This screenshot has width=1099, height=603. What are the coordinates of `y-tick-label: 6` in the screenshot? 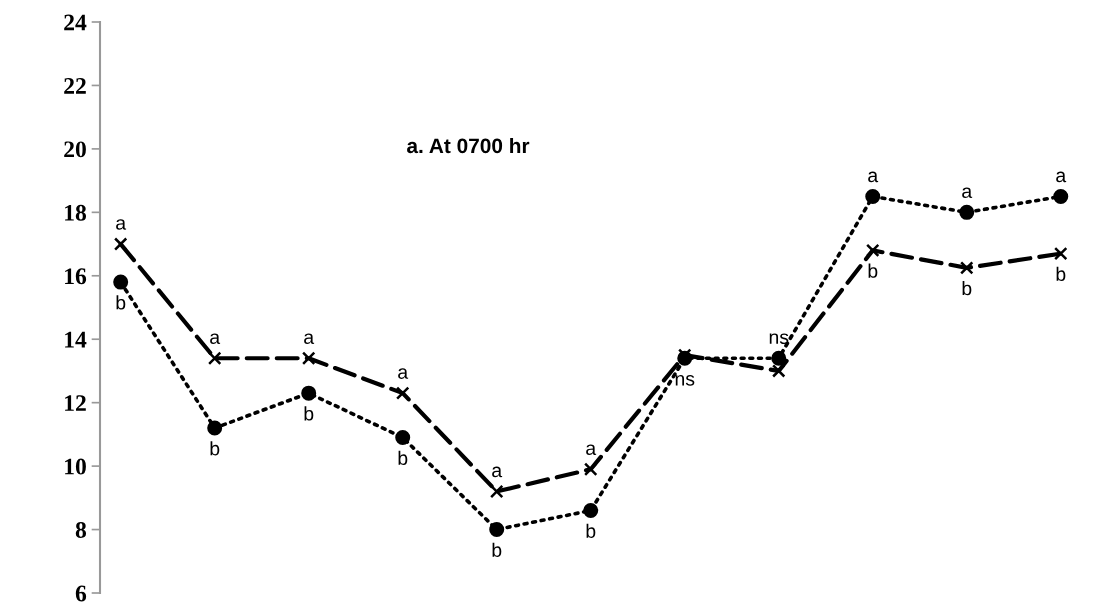 It's located at (81, 593).